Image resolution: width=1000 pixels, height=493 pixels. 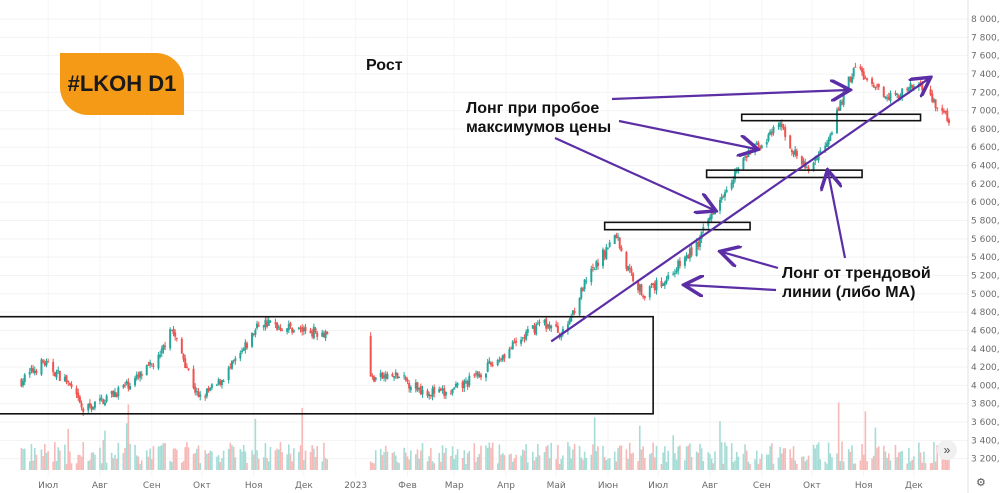 I want to click on double-chevron-right-icon: », so click(x=947, y=450).